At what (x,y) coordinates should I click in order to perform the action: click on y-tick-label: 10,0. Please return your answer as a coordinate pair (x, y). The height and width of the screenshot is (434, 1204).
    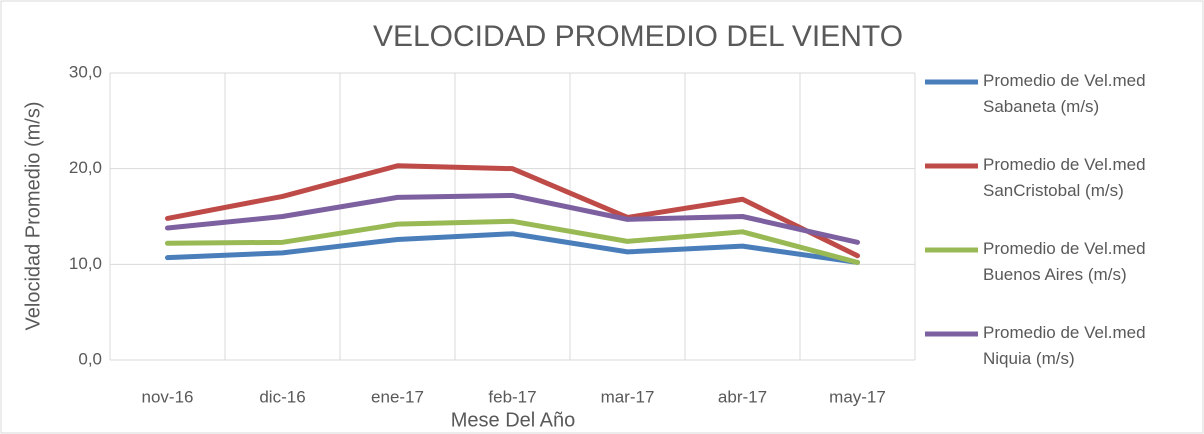
    Looking at the image, I should click on (85, 263).